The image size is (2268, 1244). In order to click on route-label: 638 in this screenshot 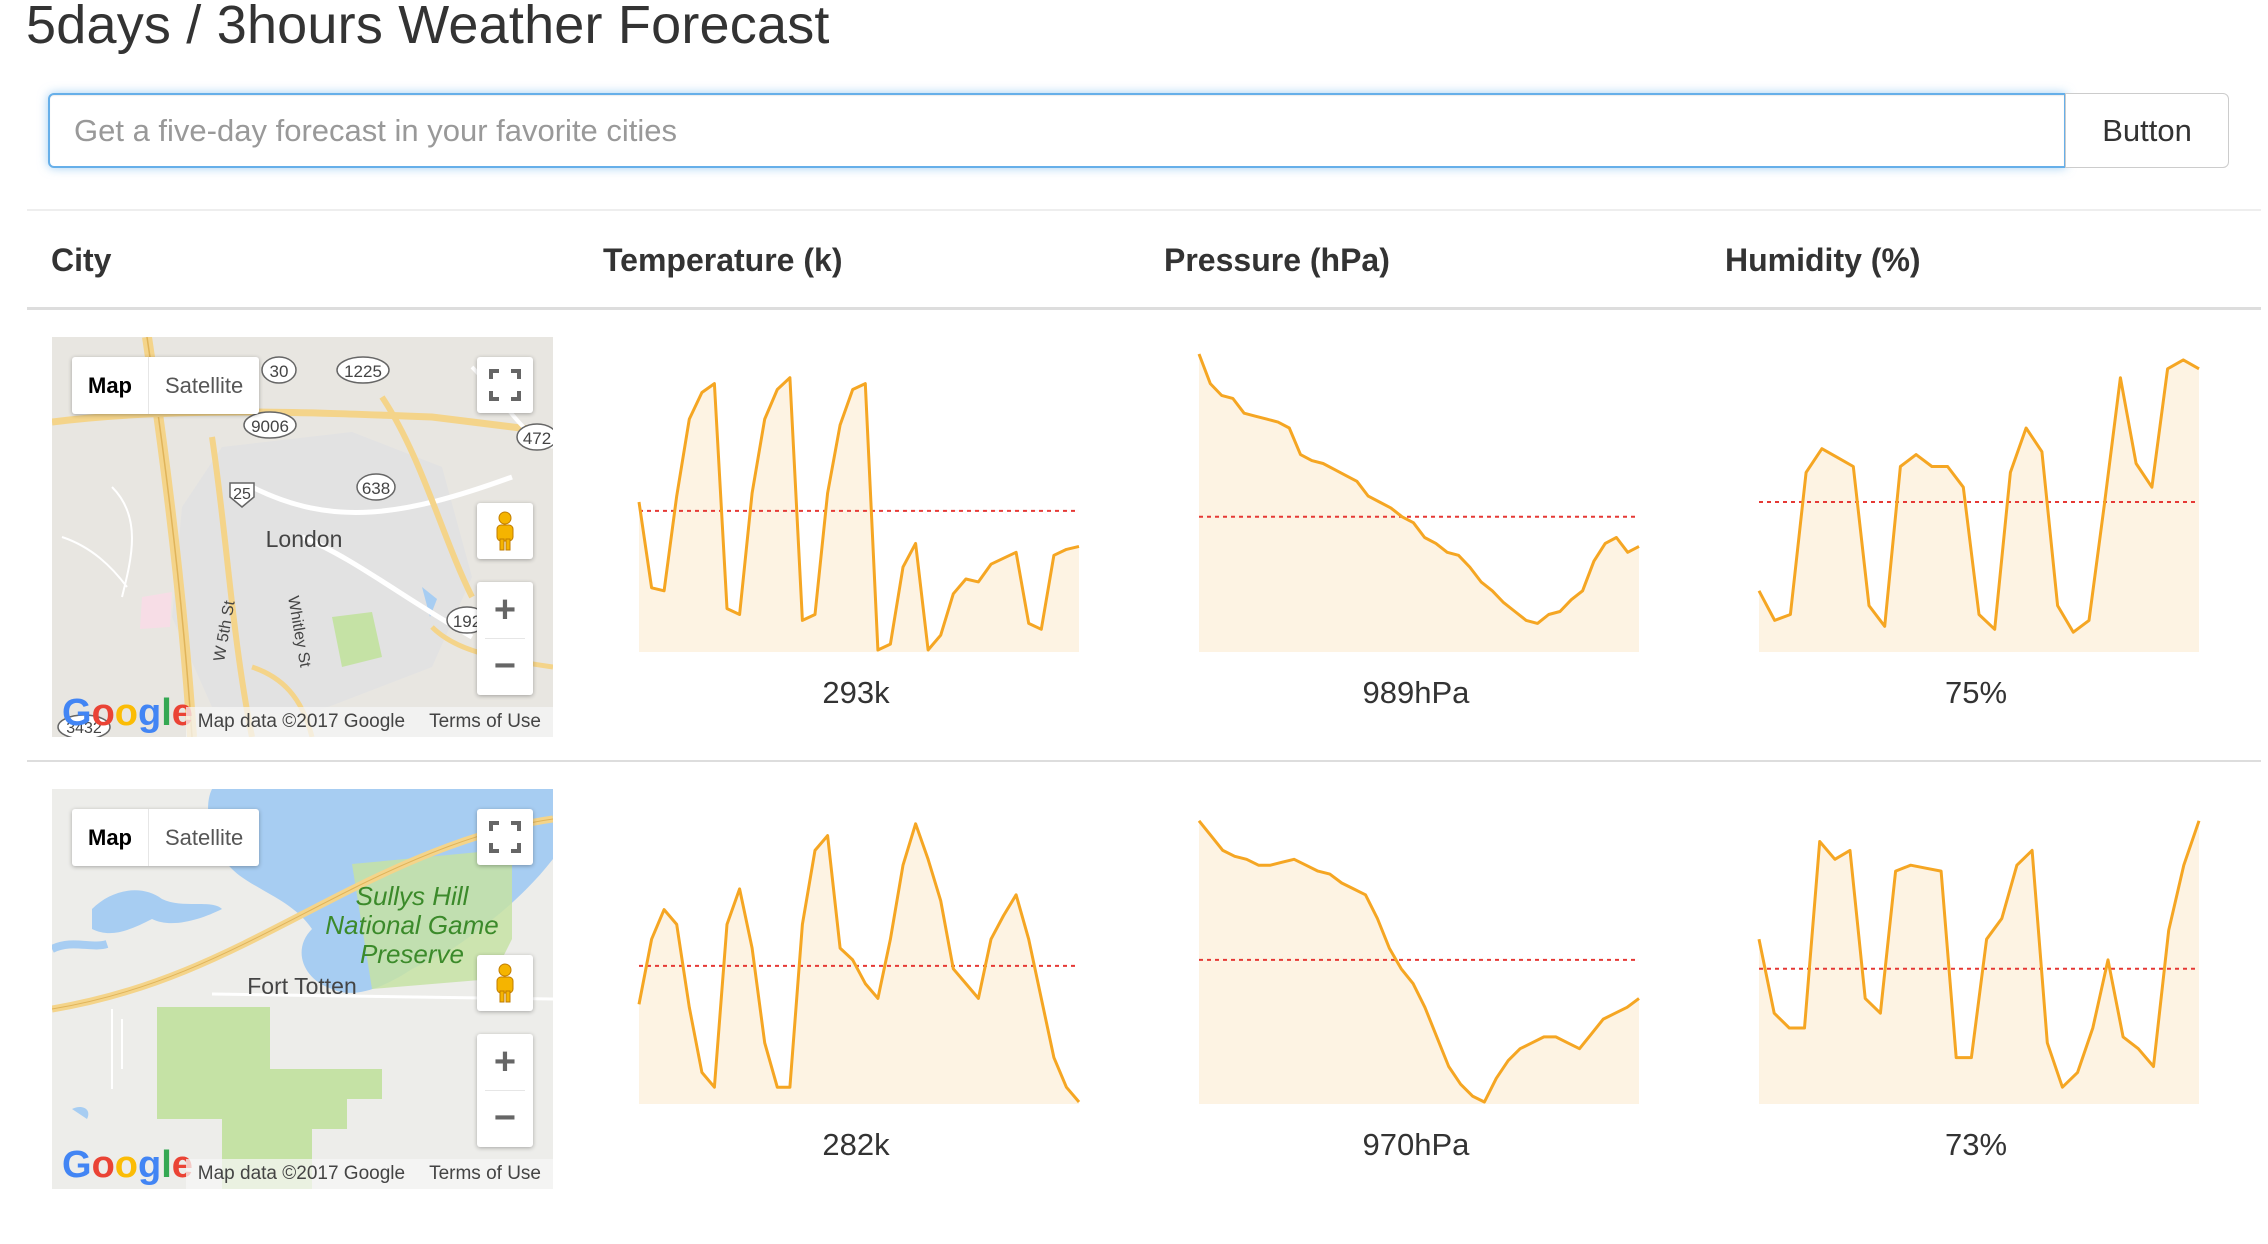, I will do `click(376, 488)`.